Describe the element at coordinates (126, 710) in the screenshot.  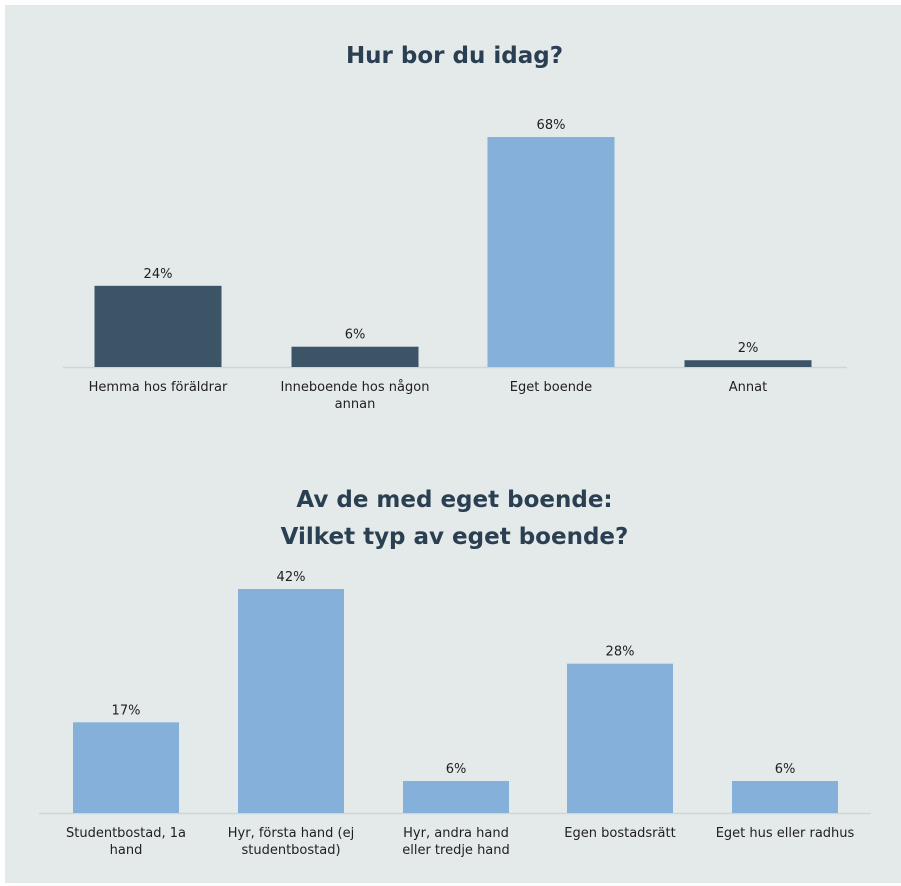
I see `chart-2-value-label-1: 17%` at that location.